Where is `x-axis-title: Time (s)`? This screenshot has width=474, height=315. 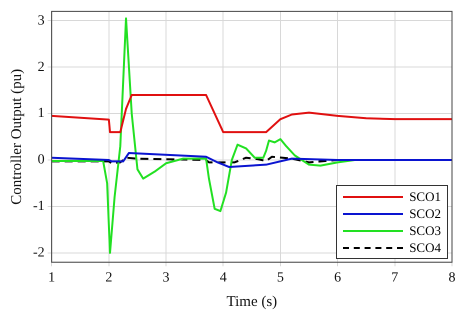 x-axis-title: Time (s) is located at coordinates (252, 302).